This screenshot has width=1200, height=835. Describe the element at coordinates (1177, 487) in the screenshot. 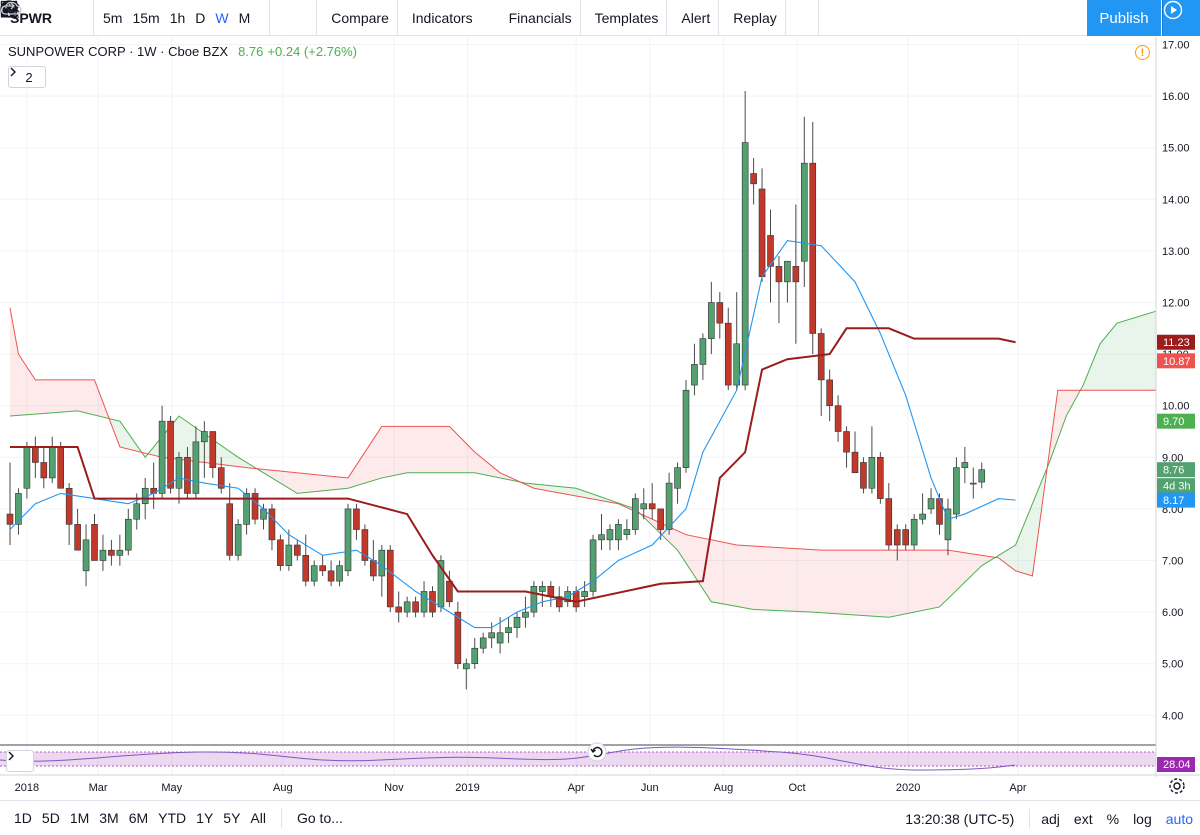

I see `price-badge-label: 4d 3h` at that location.